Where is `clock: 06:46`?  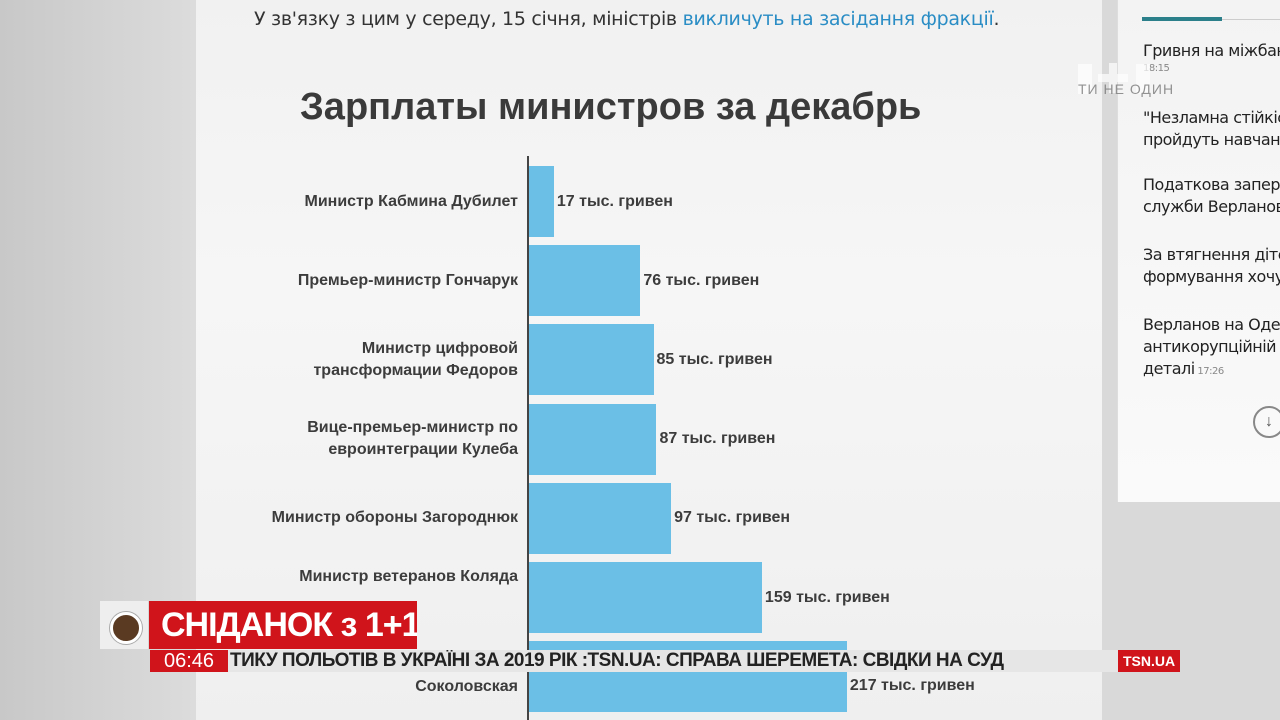 clock: 06:46 is located at coordinates (189, 661).